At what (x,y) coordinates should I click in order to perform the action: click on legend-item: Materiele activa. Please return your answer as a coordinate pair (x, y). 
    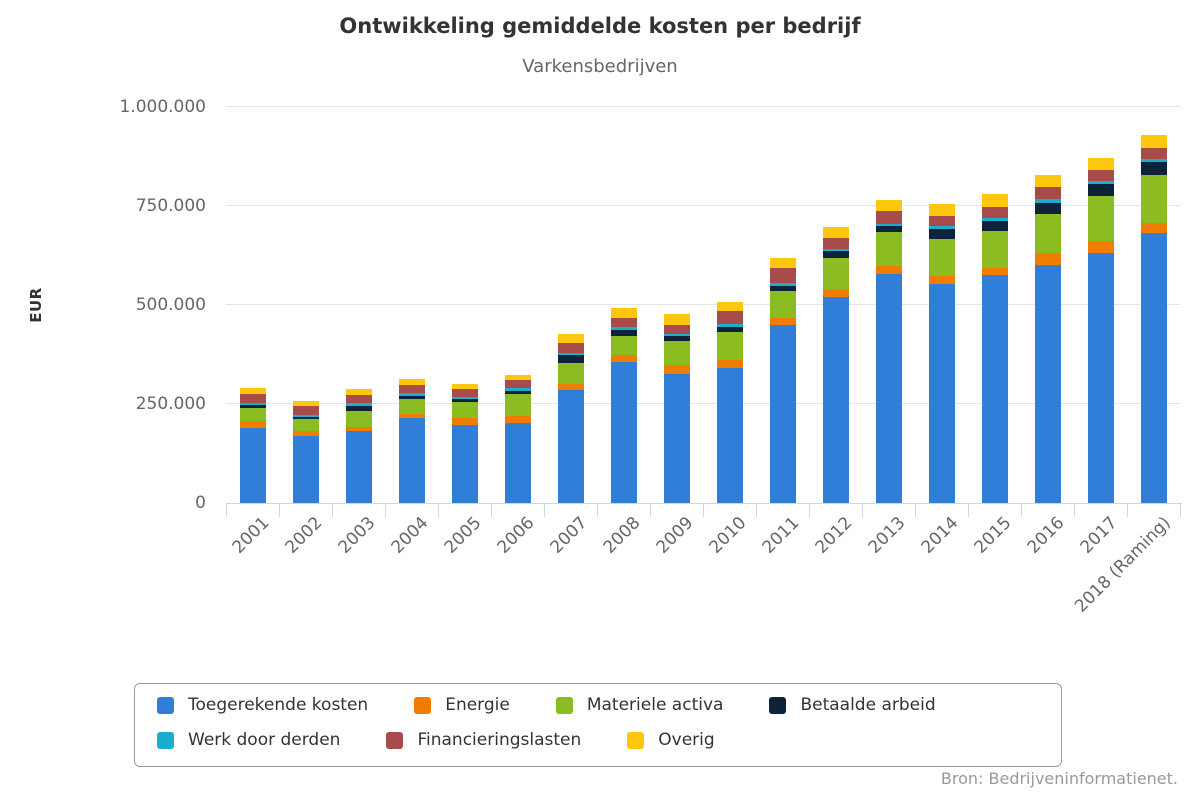
    Looking at the image, I should click on (639, 705).